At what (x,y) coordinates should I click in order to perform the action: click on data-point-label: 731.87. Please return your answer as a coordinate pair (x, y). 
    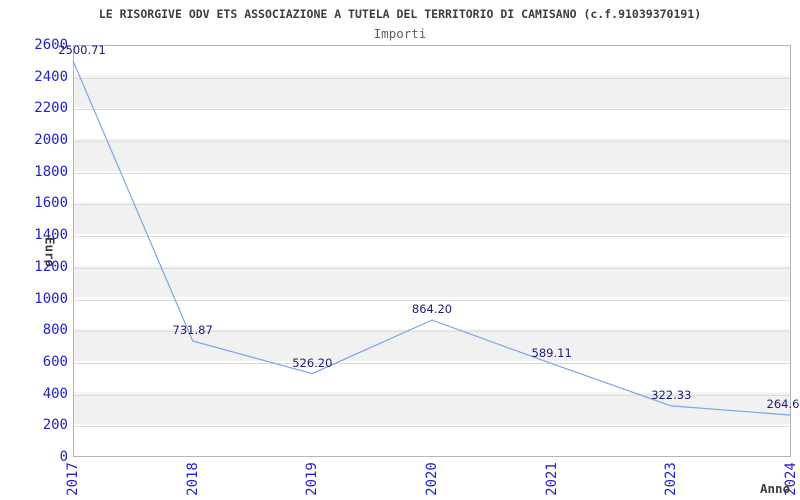
    Looking at the image, I should click on (192, 330).